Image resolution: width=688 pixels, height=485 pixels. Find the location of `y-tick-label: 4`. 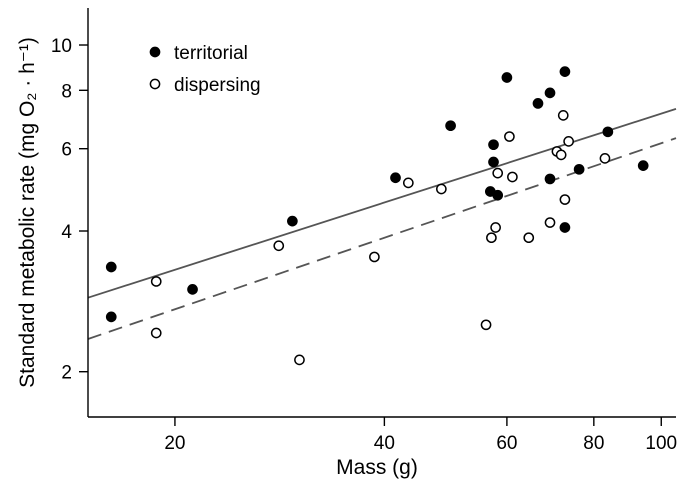

y-tick-label: 4 is located at coordinates (66, 232).